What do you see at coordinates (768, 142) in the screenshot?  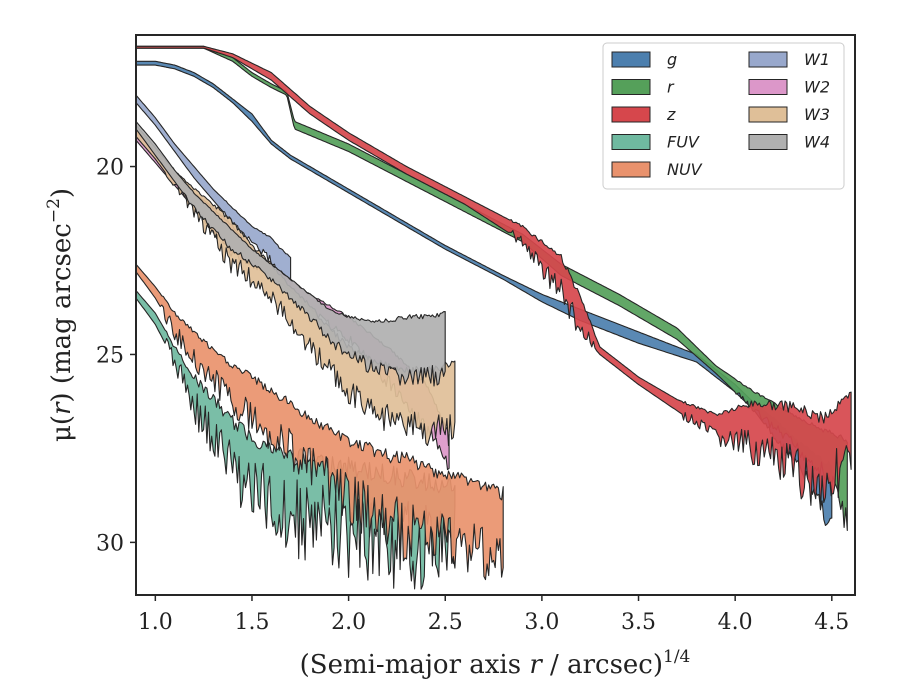 I see `legend-swatch-W4` at bounding box center [768, 142].